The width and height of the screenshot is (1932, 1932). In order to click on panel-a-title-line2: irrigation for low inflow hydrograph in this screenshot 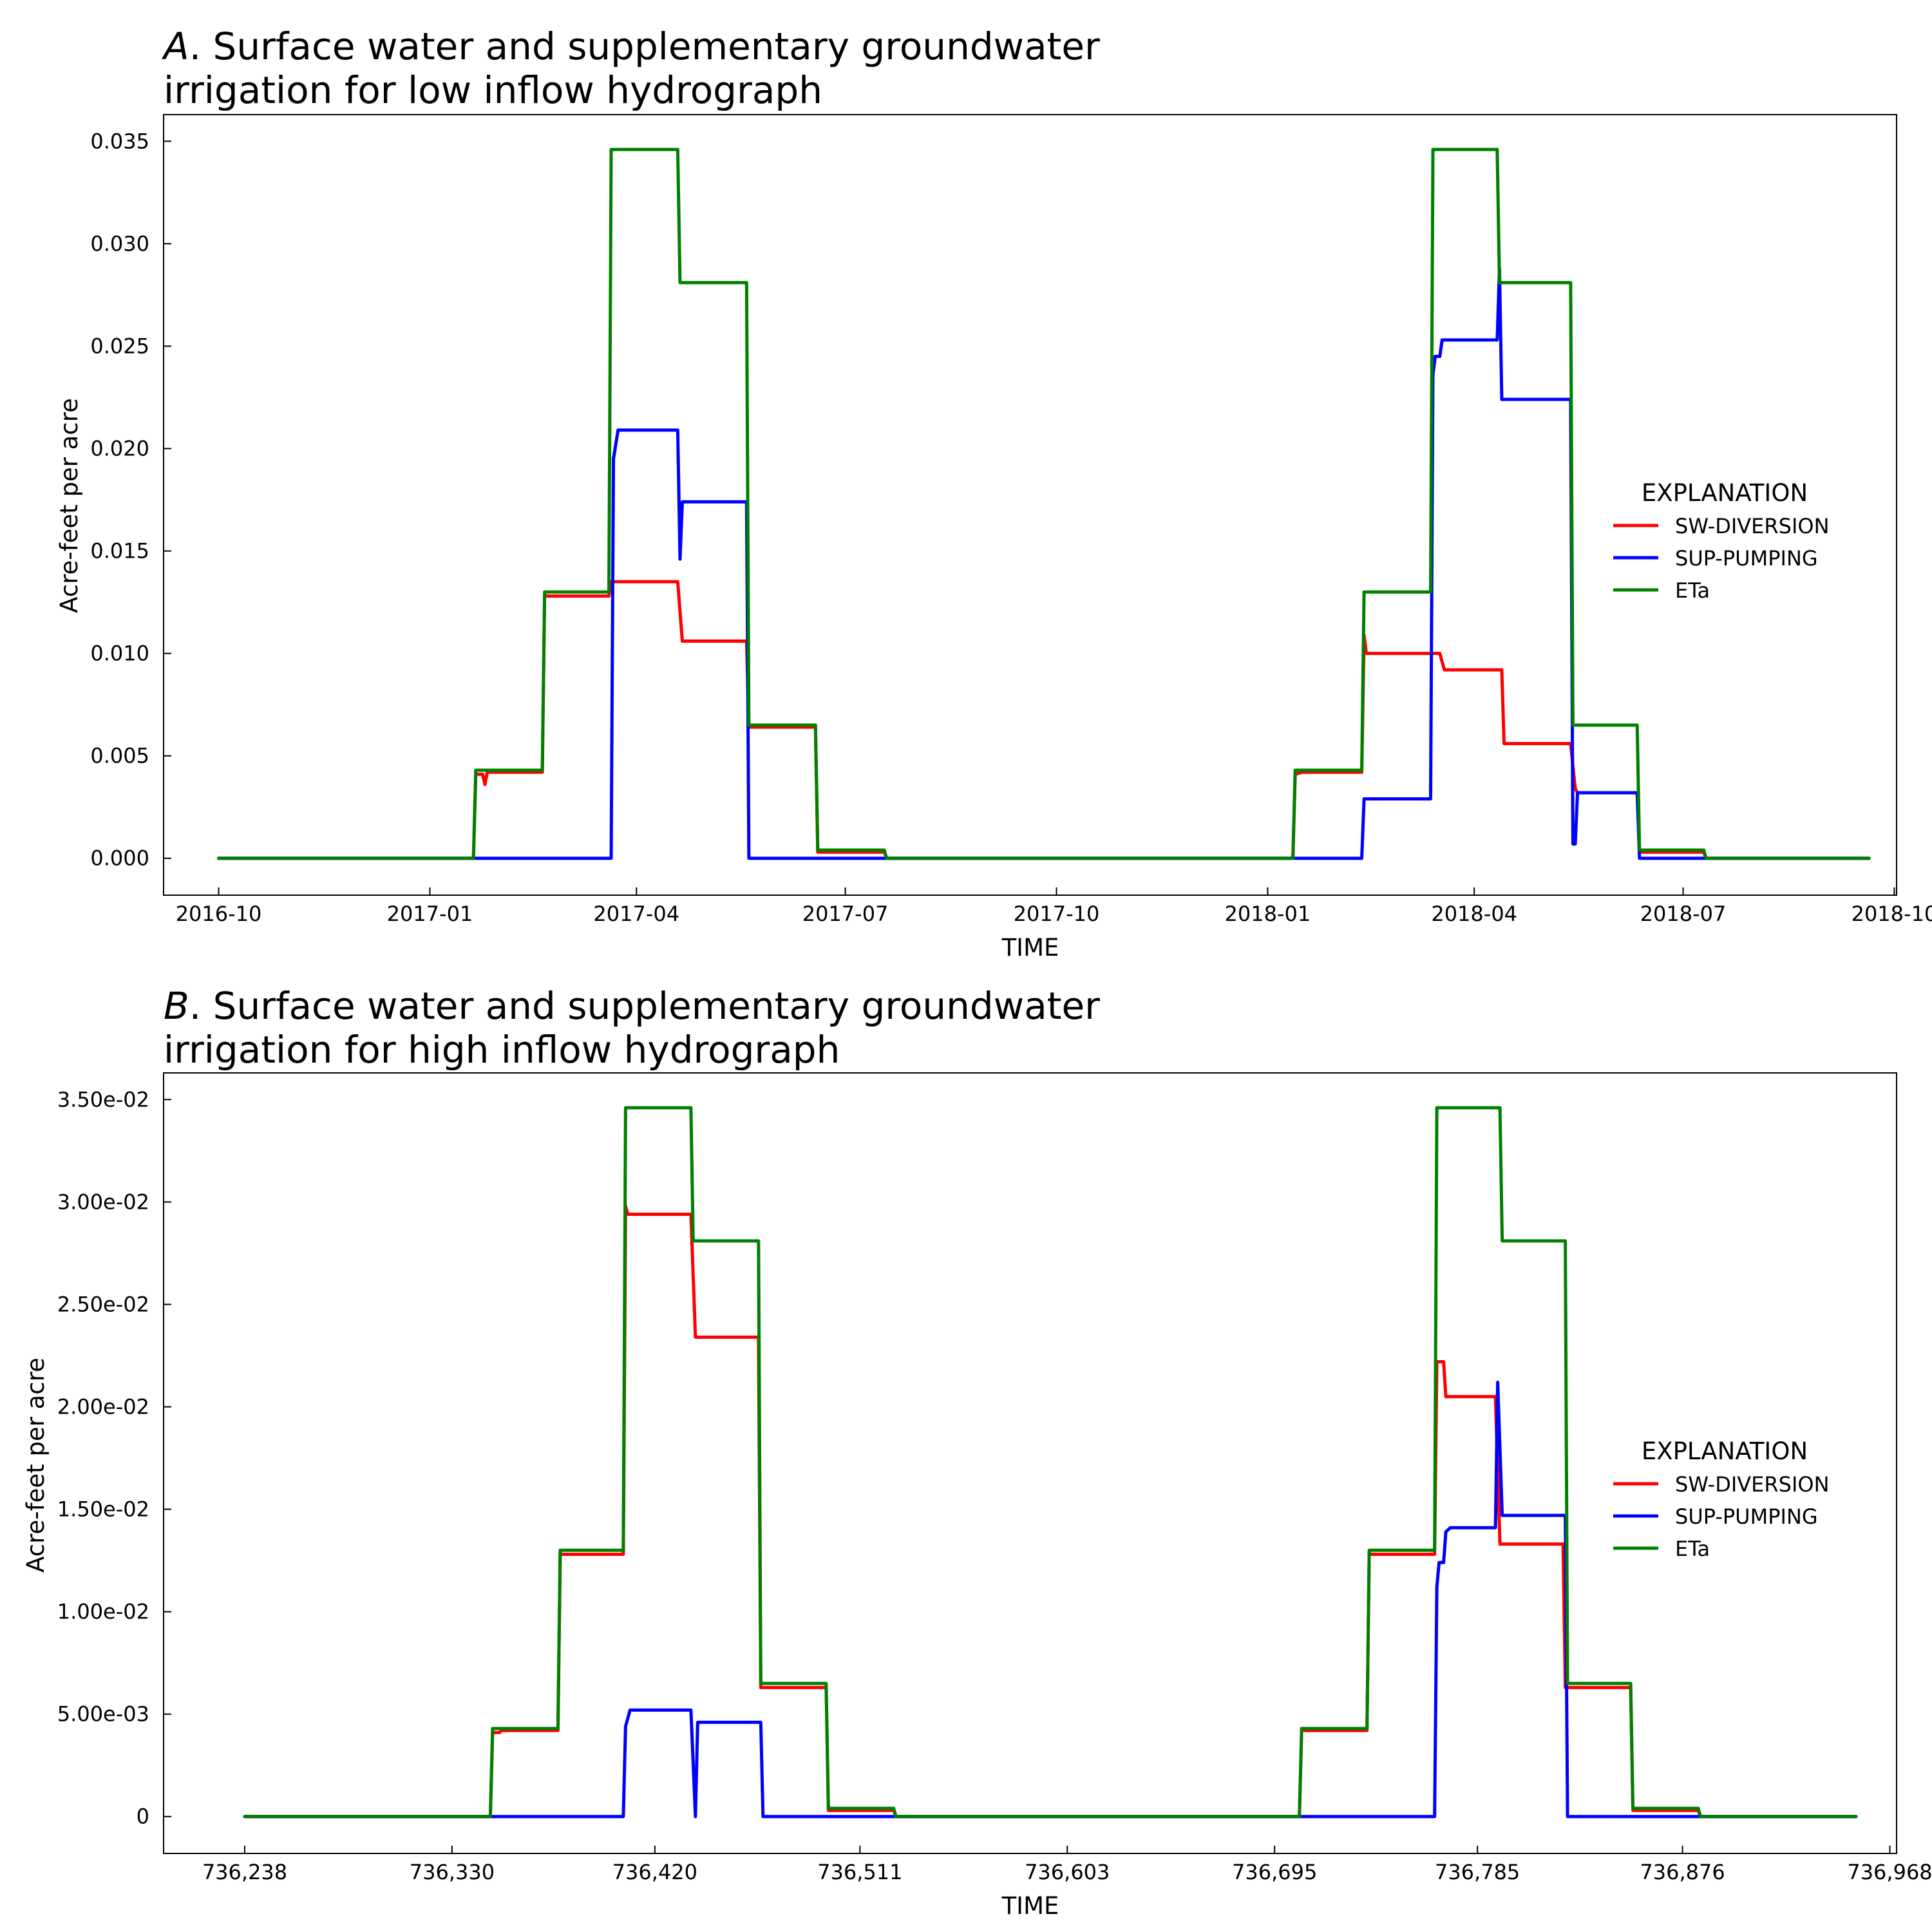, I will do `click(493, 90)`.